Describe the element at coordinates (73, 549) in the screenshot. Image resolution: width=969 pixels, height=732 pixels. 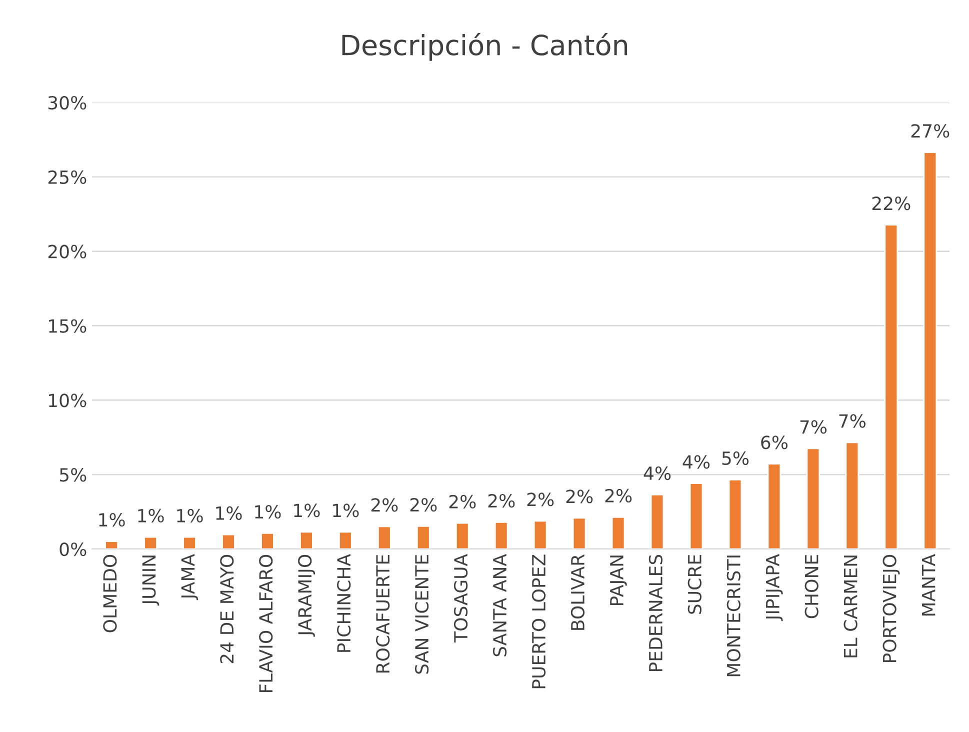
I see `y-tick-label: 0%` at that location.